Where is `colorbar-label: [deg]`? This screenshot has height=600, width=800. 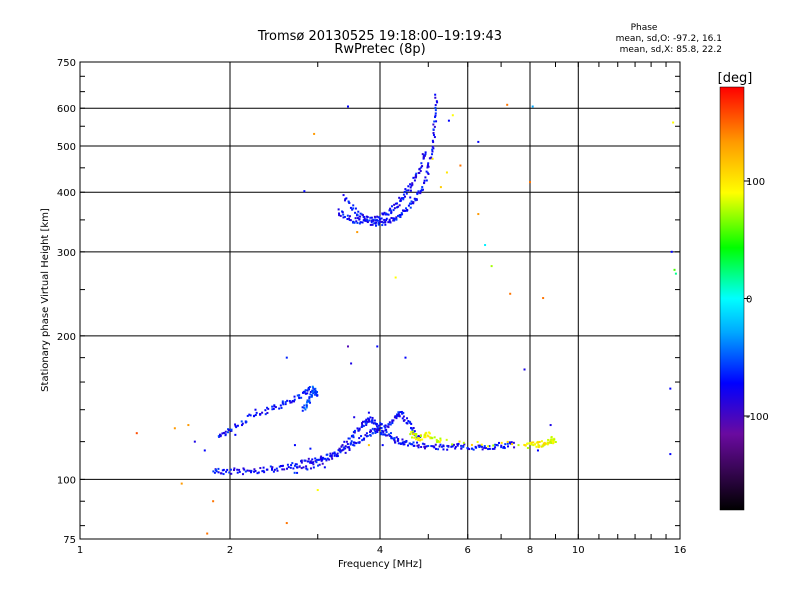 colorbar-label: [deg] is located at coordinates (735, 78).